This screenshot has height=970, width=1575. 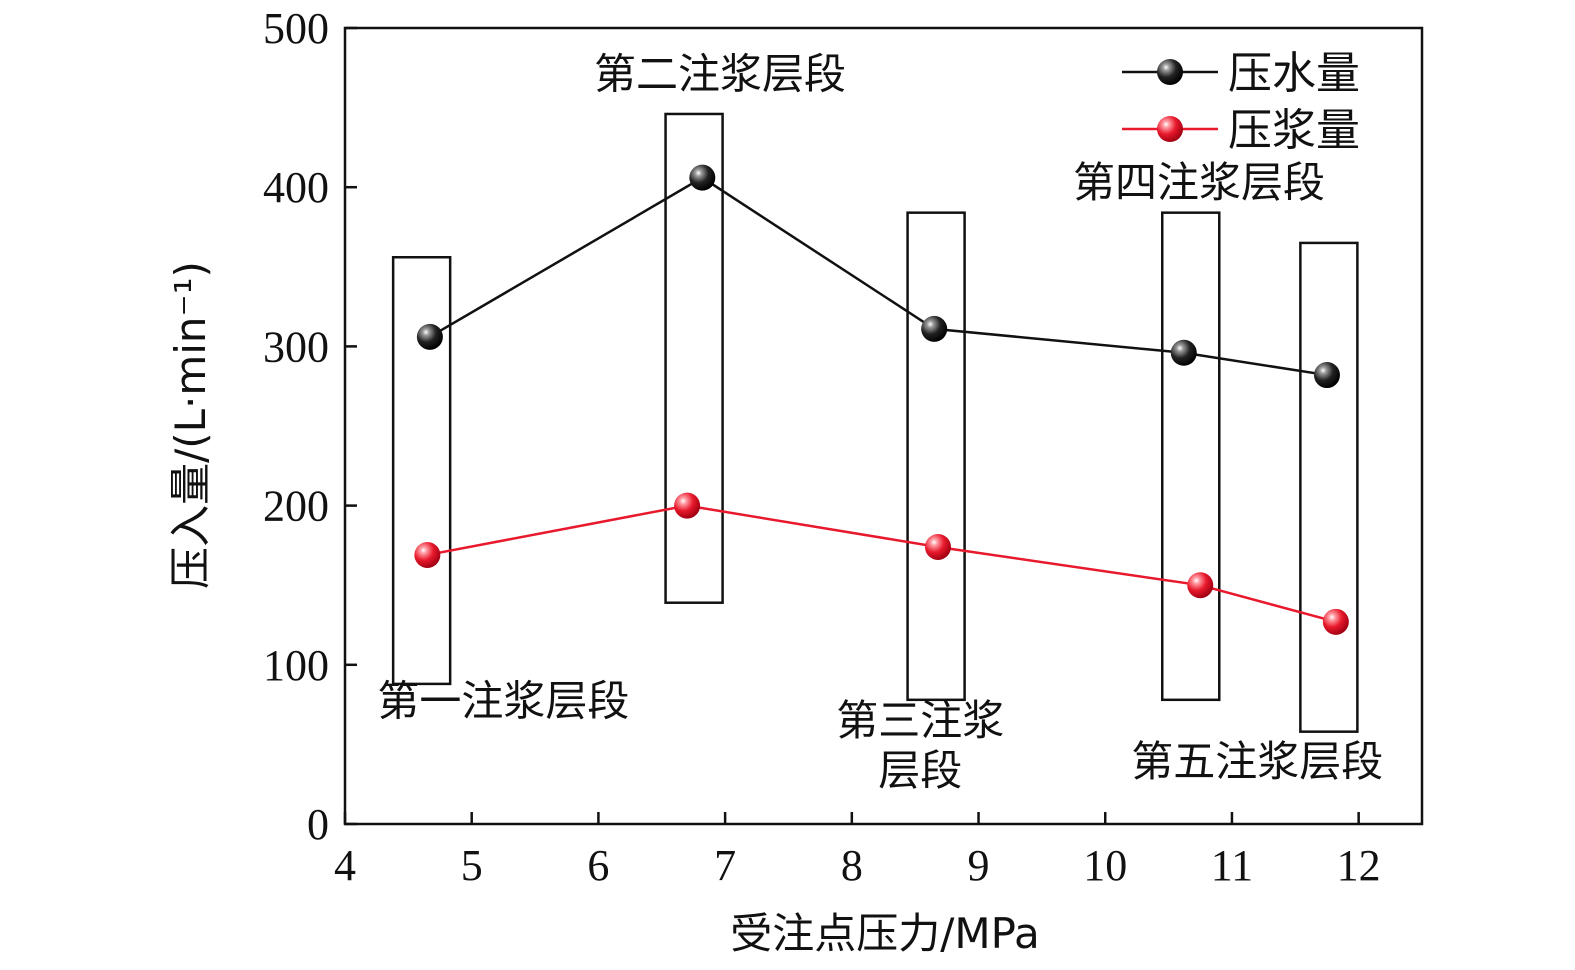 What do you see at coordinates (318, 824) in the screenshot?
I see `y-tick-label-0: 0` at bounding box center [318, 824].